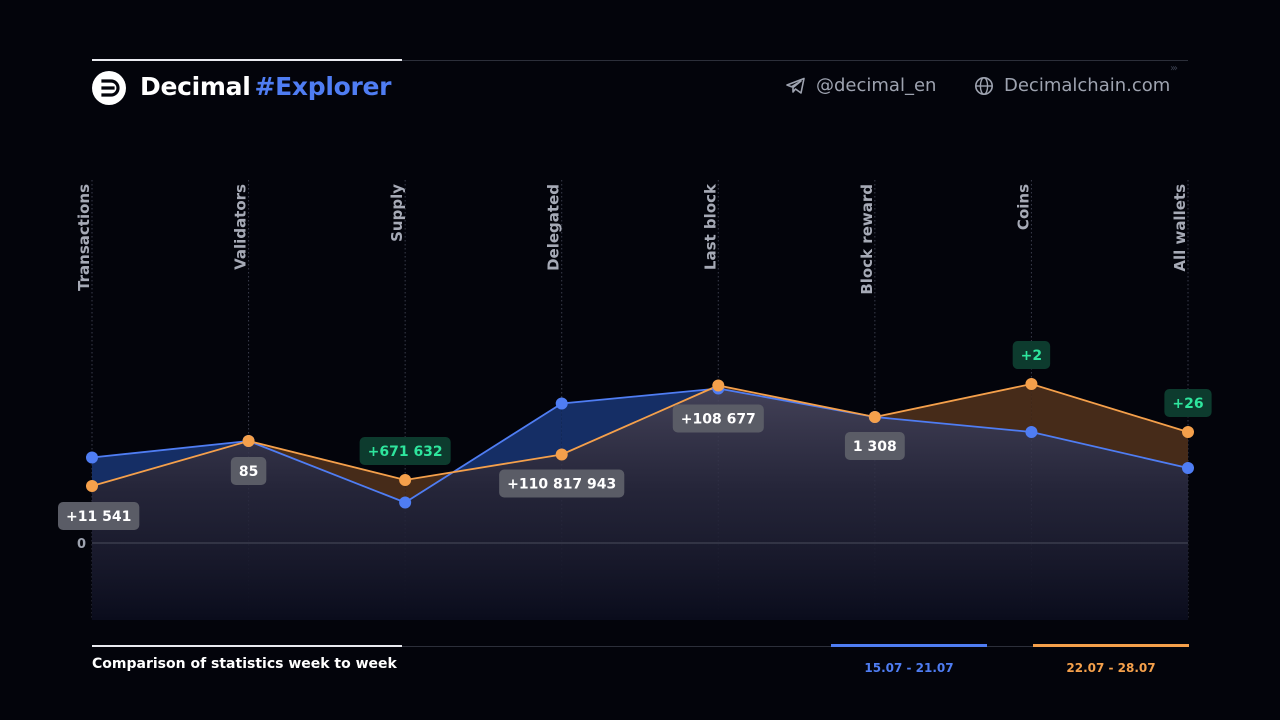  I want to click on legend-week-2-label: 22.07 - 28.07, so click(1111, 668).